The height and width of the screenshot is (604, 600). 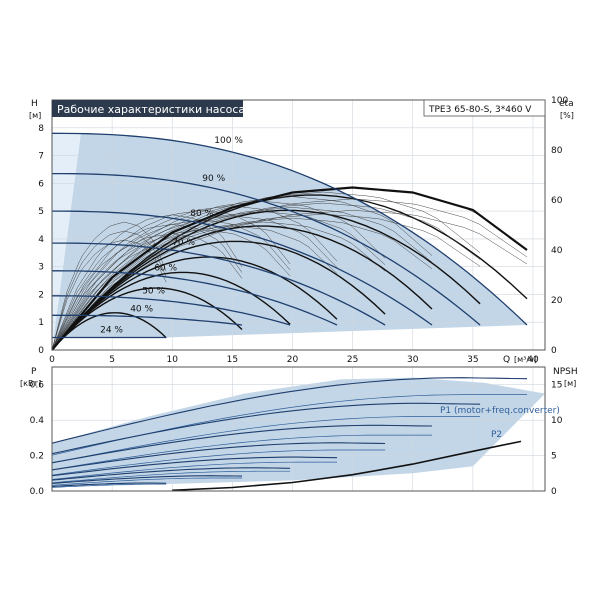 I want to click on p-tick-label: 0.6, so click(x=37, y=386).